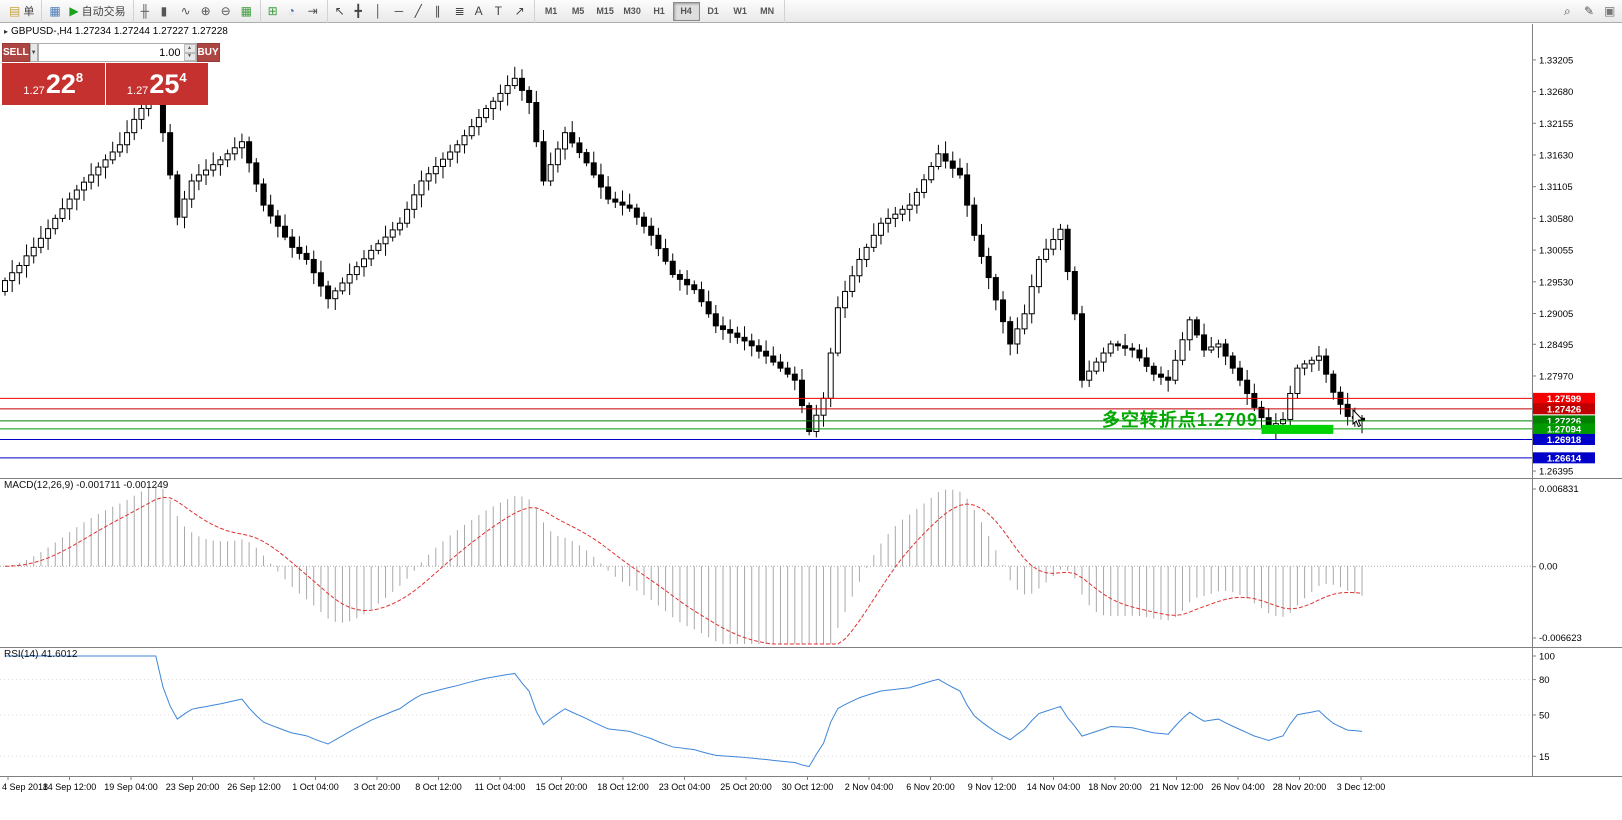 The image size is (1622, 820). Describe the element at coordinates (60, 83) in the screenshot. I see `sell-price-big: 22` at that location.